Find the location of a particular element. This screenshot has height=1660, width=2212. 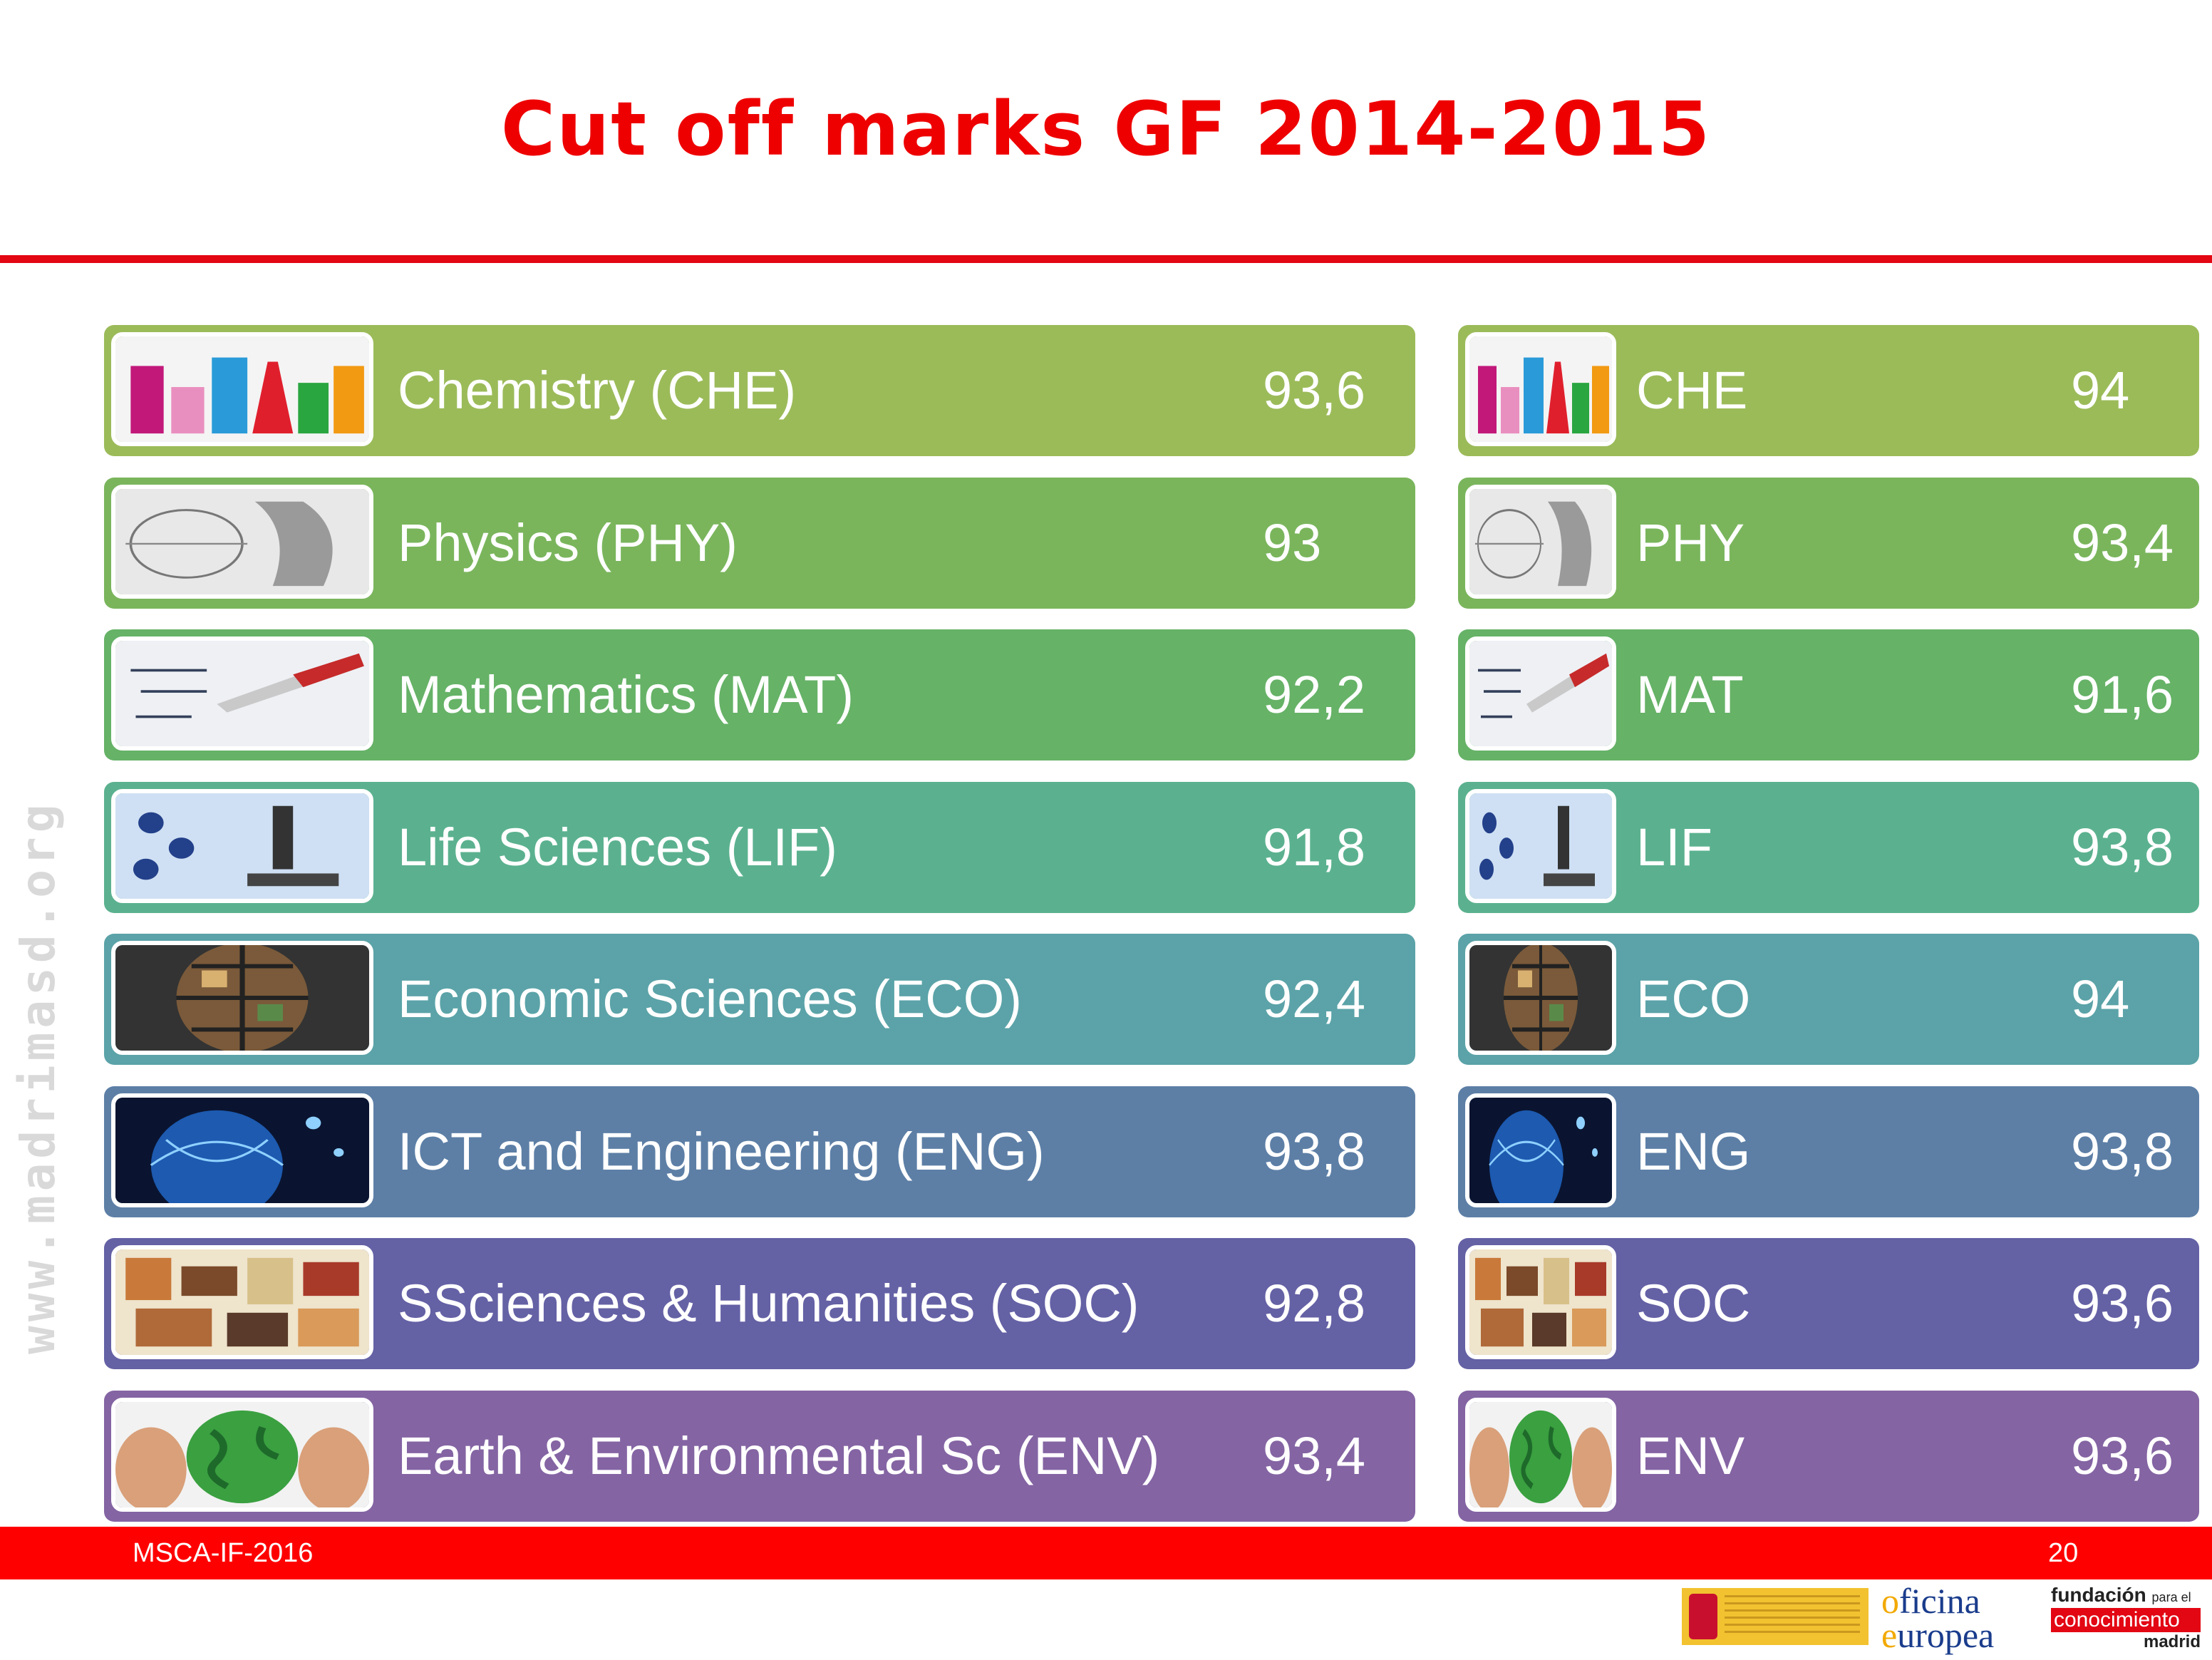

panel-label: Mathematics (MAT) is located at coordinates (626, 694).